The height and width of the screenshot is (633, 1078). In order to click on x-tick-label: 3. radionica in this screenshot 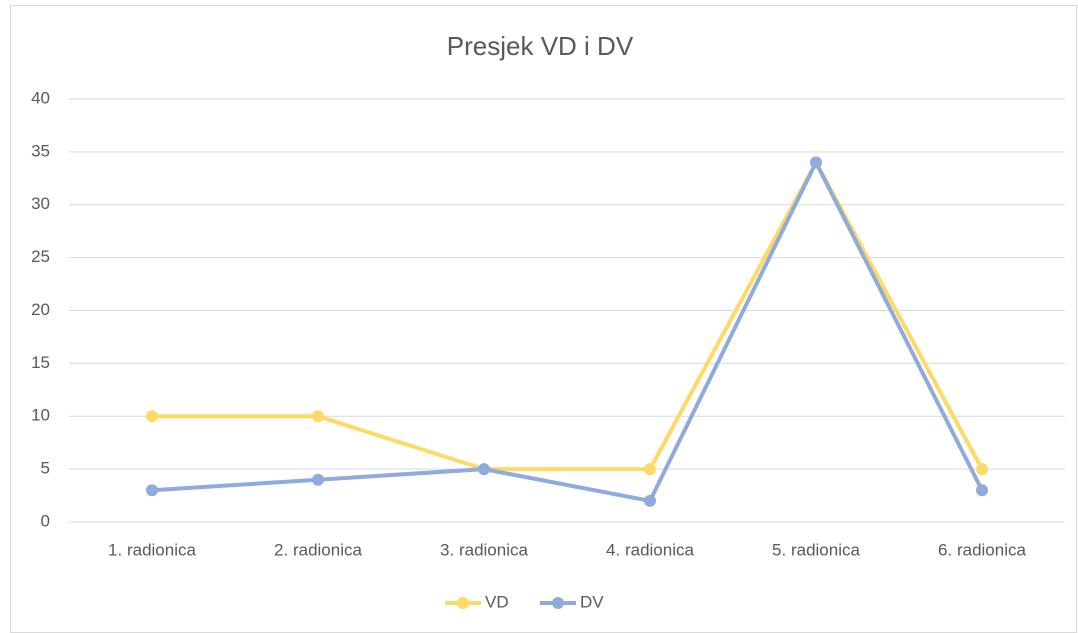, I will do `click(484, 549)`.